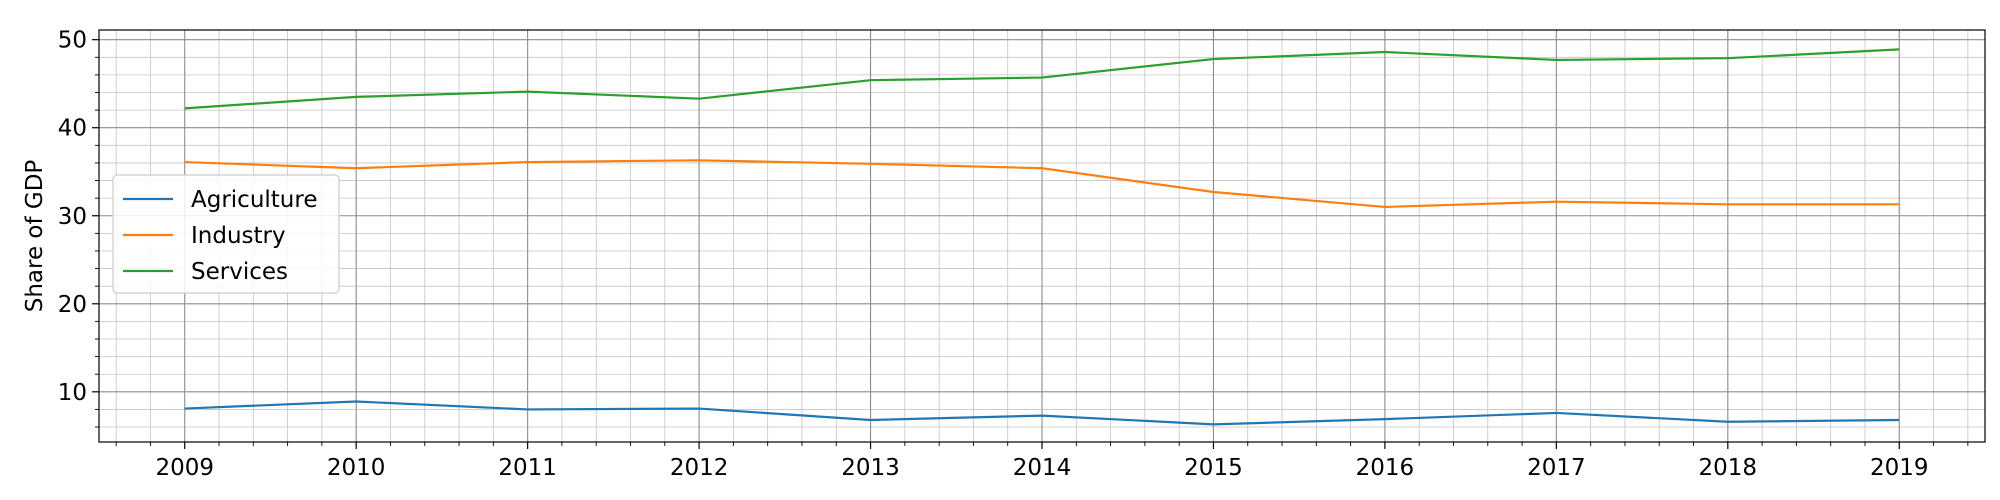 This screenshot has height=500, width=2000. I want to click on x-tick-label: 2018, so click(1728, 468).